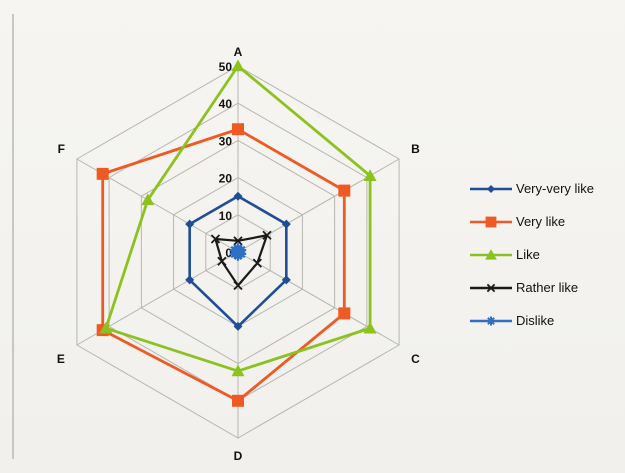 This screenshot has height=473, width=625. I want to click on category-label: A, so click(238, 52).